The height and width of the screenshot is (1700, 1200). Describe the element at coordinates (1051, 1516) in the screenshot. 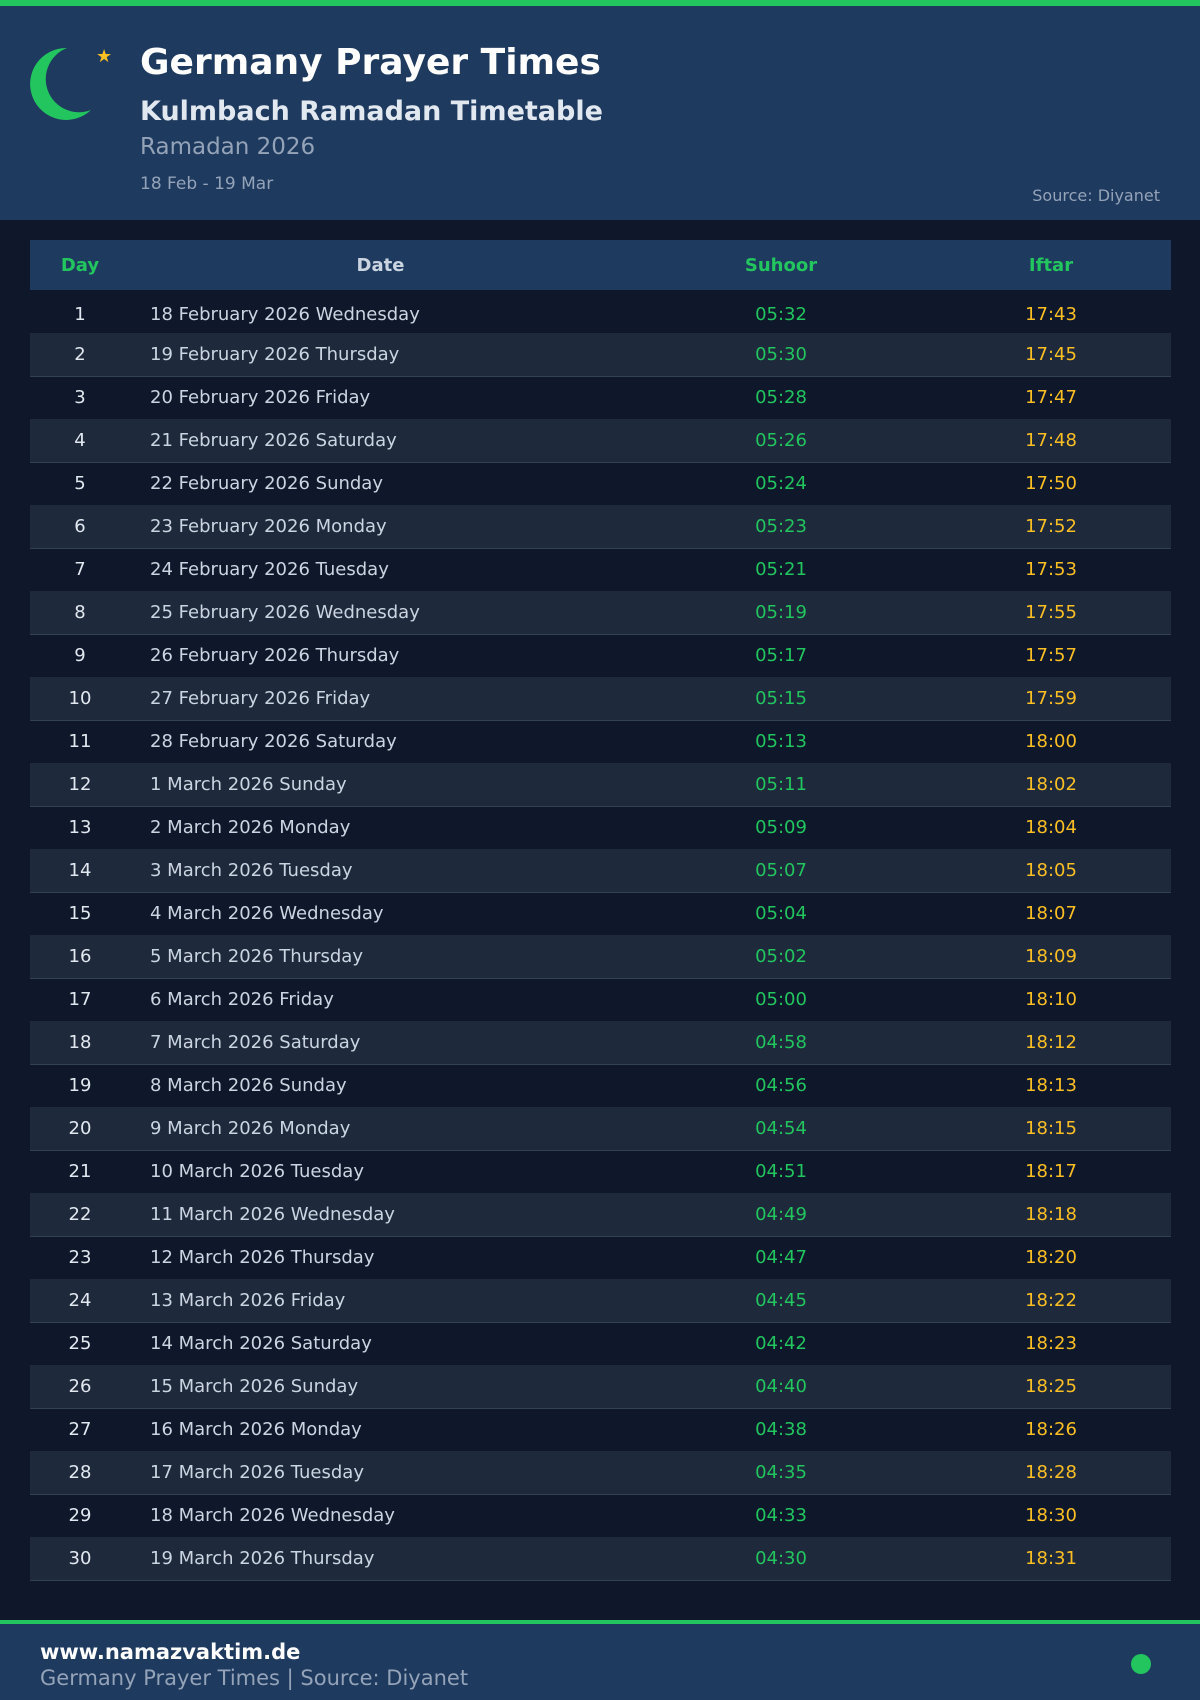

I see `cell-iftar: 18:30` at that location.